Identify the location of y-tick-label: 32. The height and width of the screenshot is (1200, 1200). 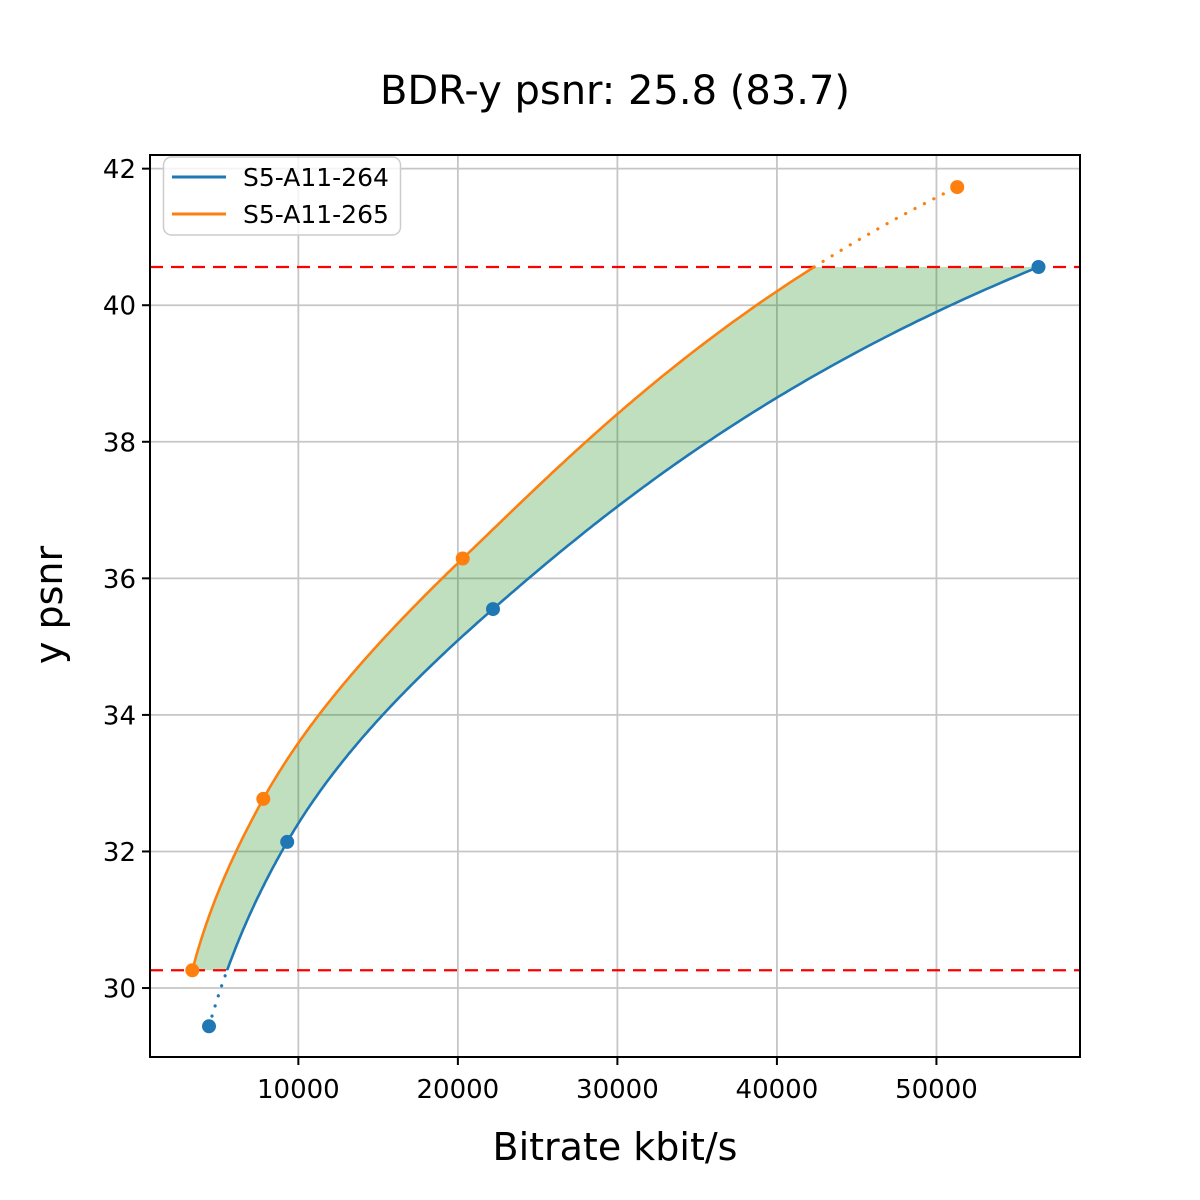
(119, 853).